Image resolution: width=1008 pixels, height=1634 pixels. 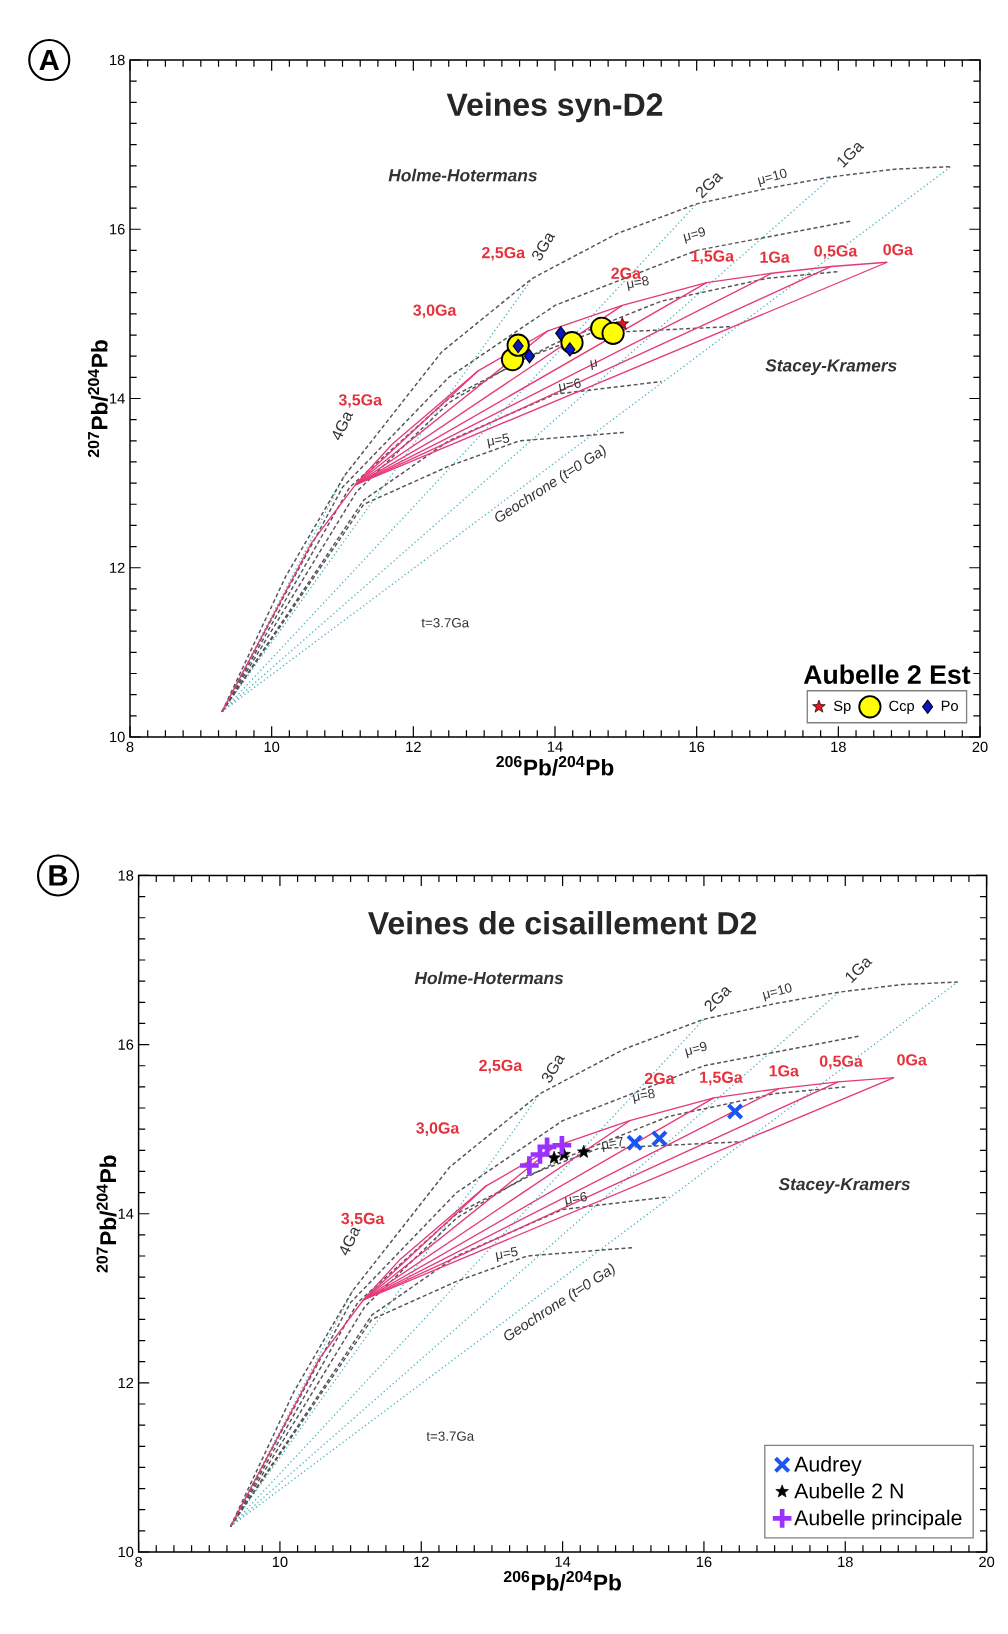 What do you see at coordinates (58, 875) in the screenshot?
I see `text: B` at bounding box center [58, 875].